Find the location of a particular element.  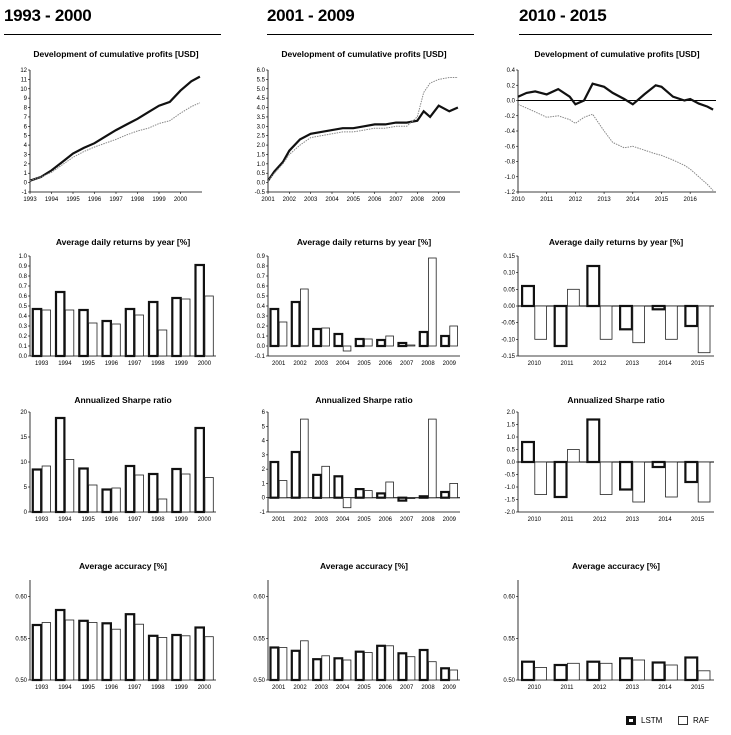

y-tick-label: 10 is located at coordinates (23, 463).